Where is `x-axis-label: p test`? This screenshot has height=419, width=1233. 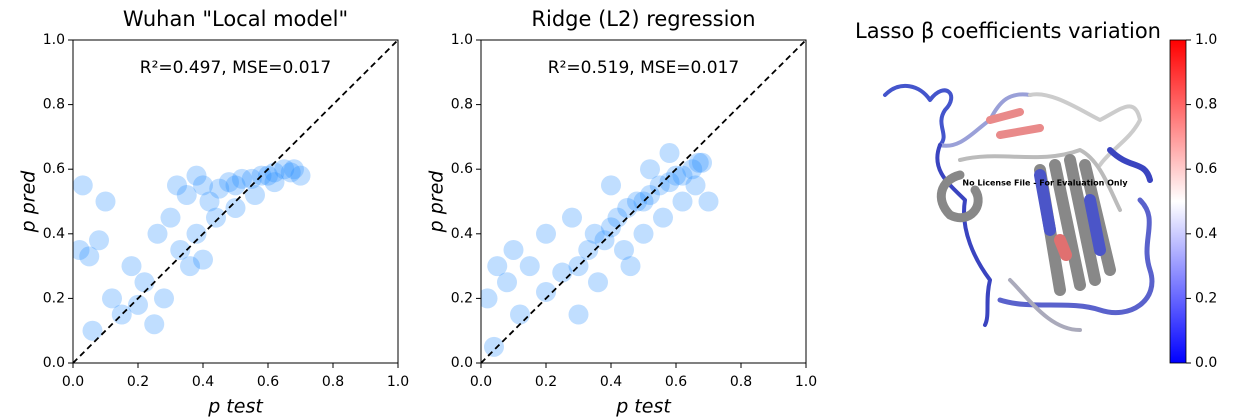
x-axis-label: p test is located at coordinates (235, 407).